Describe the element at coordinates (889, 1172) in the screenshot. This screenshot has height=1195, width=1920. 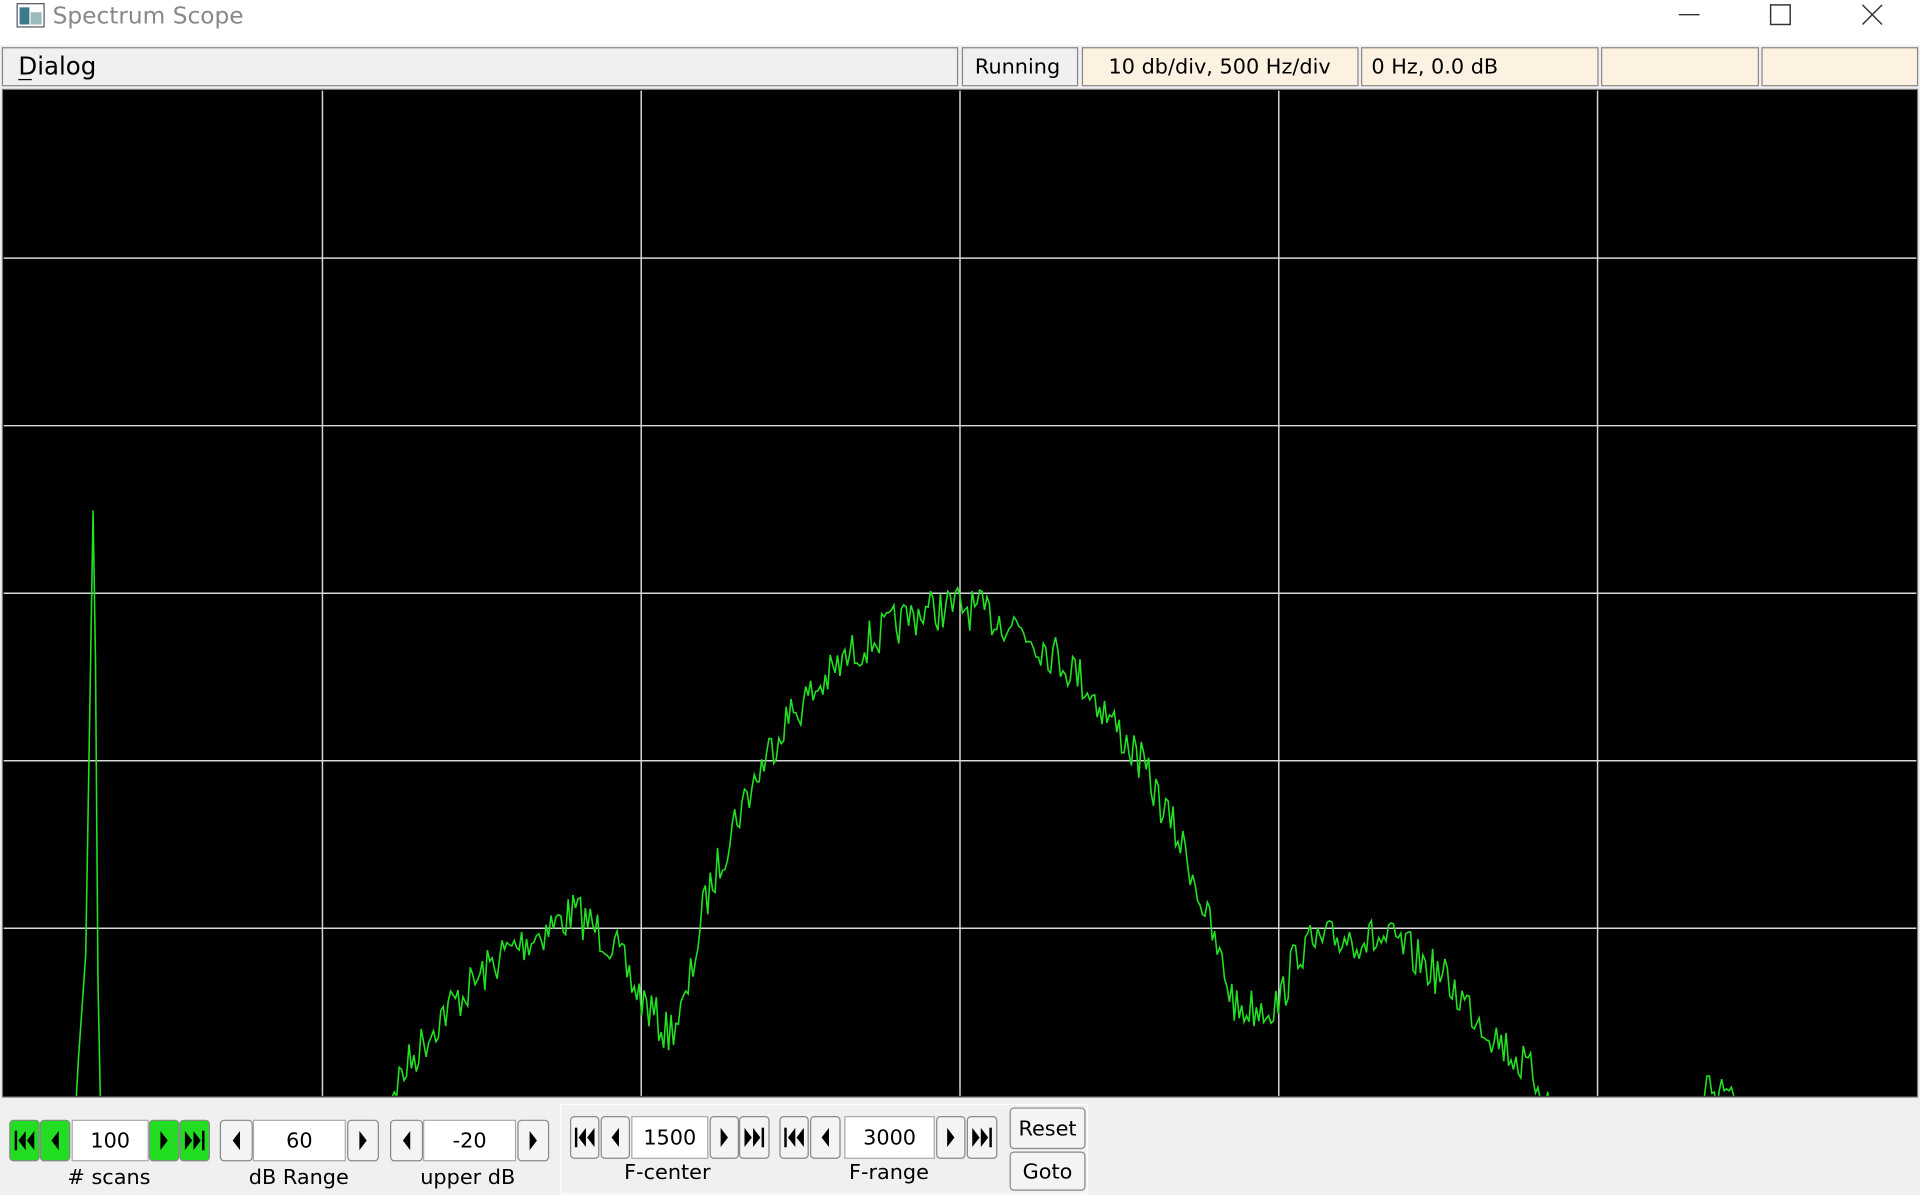
I see `control-label: F-range` at that location.